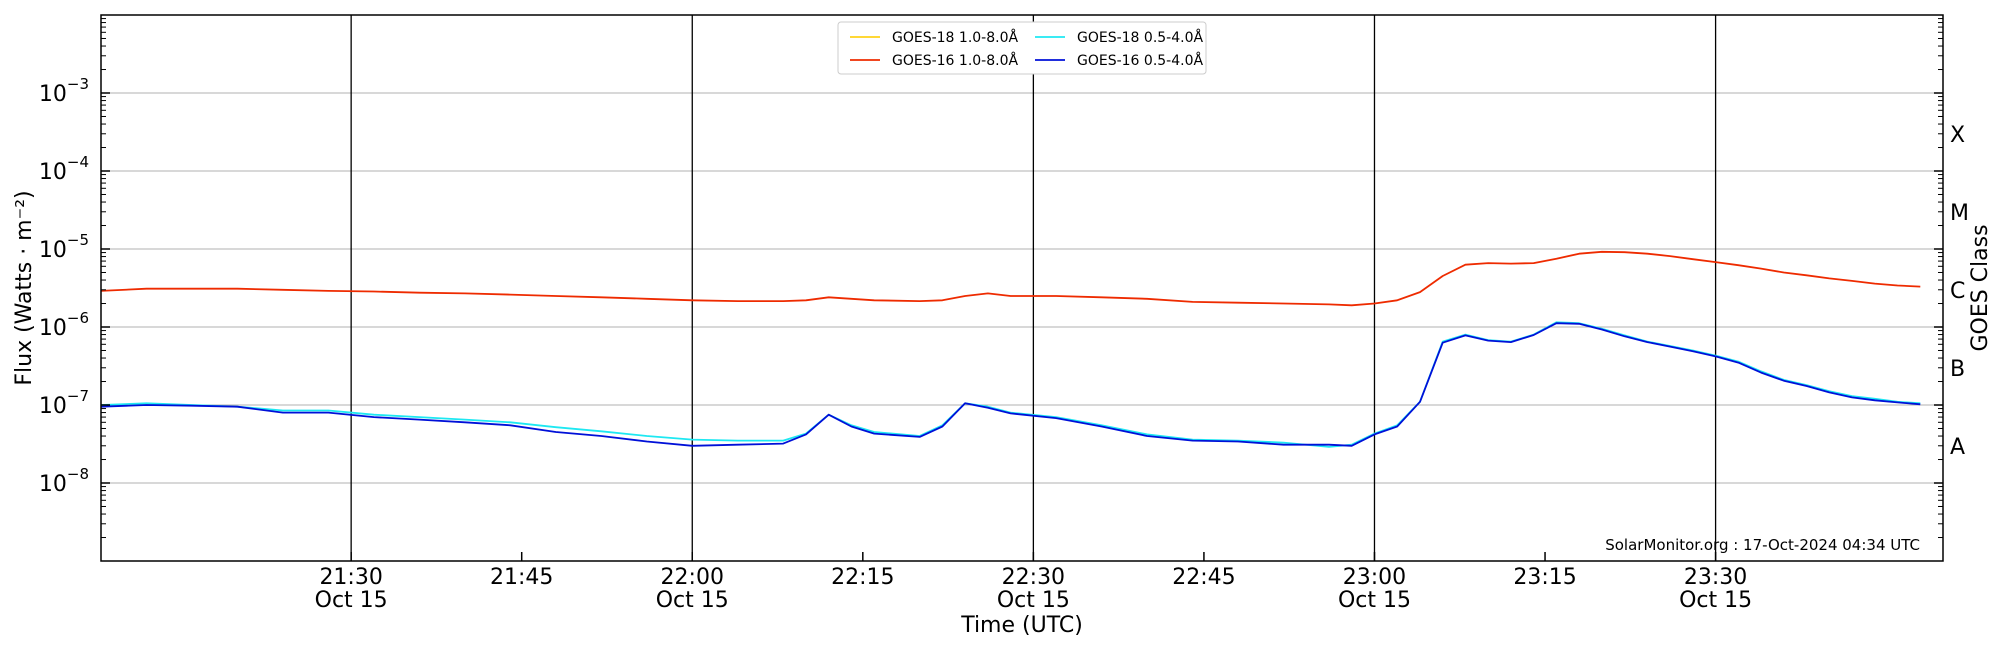 This screenshot has height=650, width=2000. I want to click on y-tick-labels: 10⁻³ 10⁻⁴ 10⁻⁵ 10⁻⁶ 10⁻⁷ 10⁻⁸, so click(64, 286).